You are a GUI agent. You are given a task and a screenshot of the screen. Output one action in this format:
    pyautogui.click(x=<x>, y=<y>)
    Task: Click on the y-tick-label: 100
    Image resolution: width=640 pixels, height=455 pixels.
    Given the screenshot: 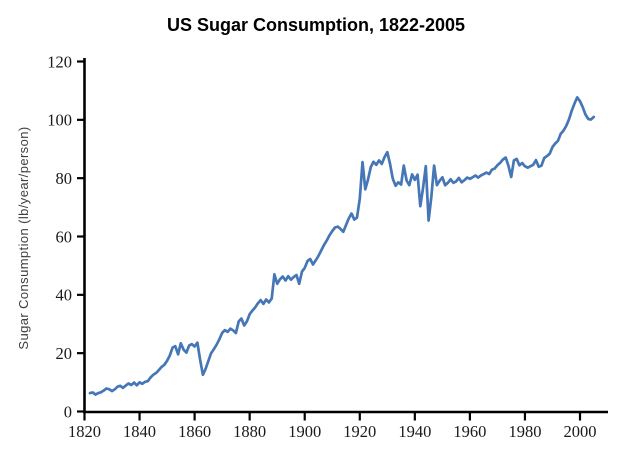 What is the action you would take?
    pyautogui.click(x=59, y=120)
    